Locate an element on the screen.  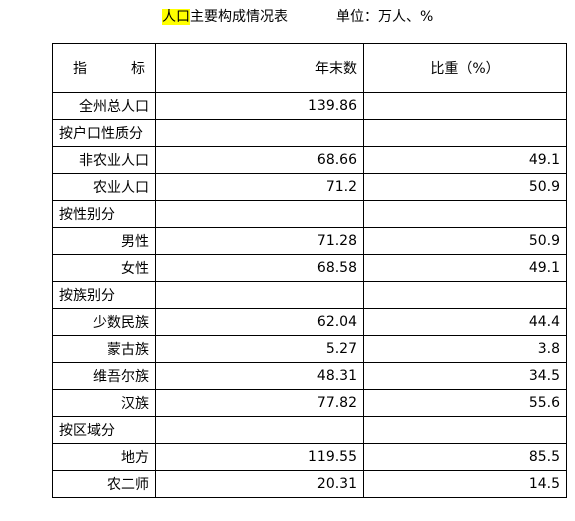
year-end-value-cell: 20.31 is located at coordinates (259, 484).